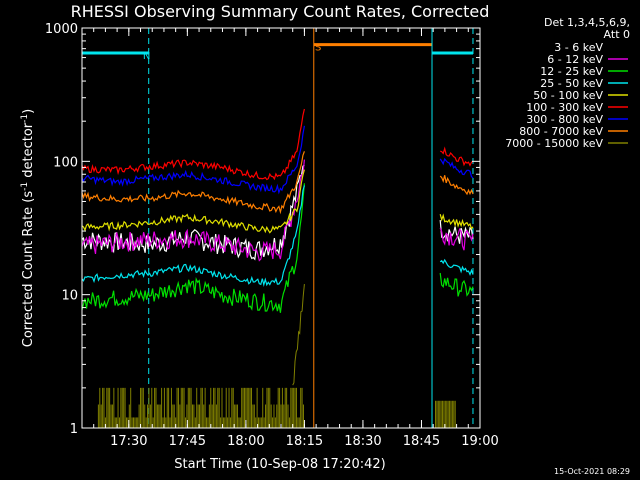  I want to click on series-line-3-post, so click(456, 267).